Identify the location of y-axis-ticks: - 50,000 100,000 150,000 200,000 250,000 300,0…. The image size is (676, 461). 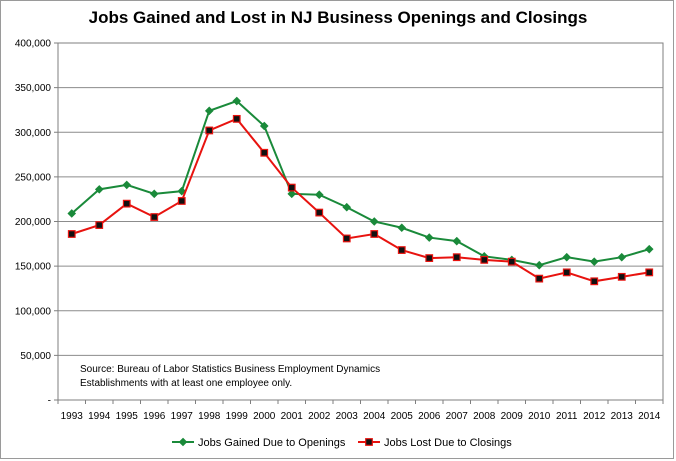
(36, 223).